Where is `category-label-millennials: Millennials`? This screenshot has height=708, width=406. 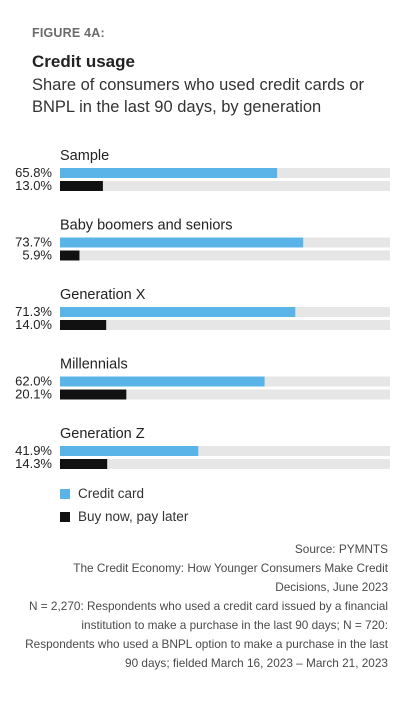 category-label-millennials: Millennials is located at coordinates (94, 365).